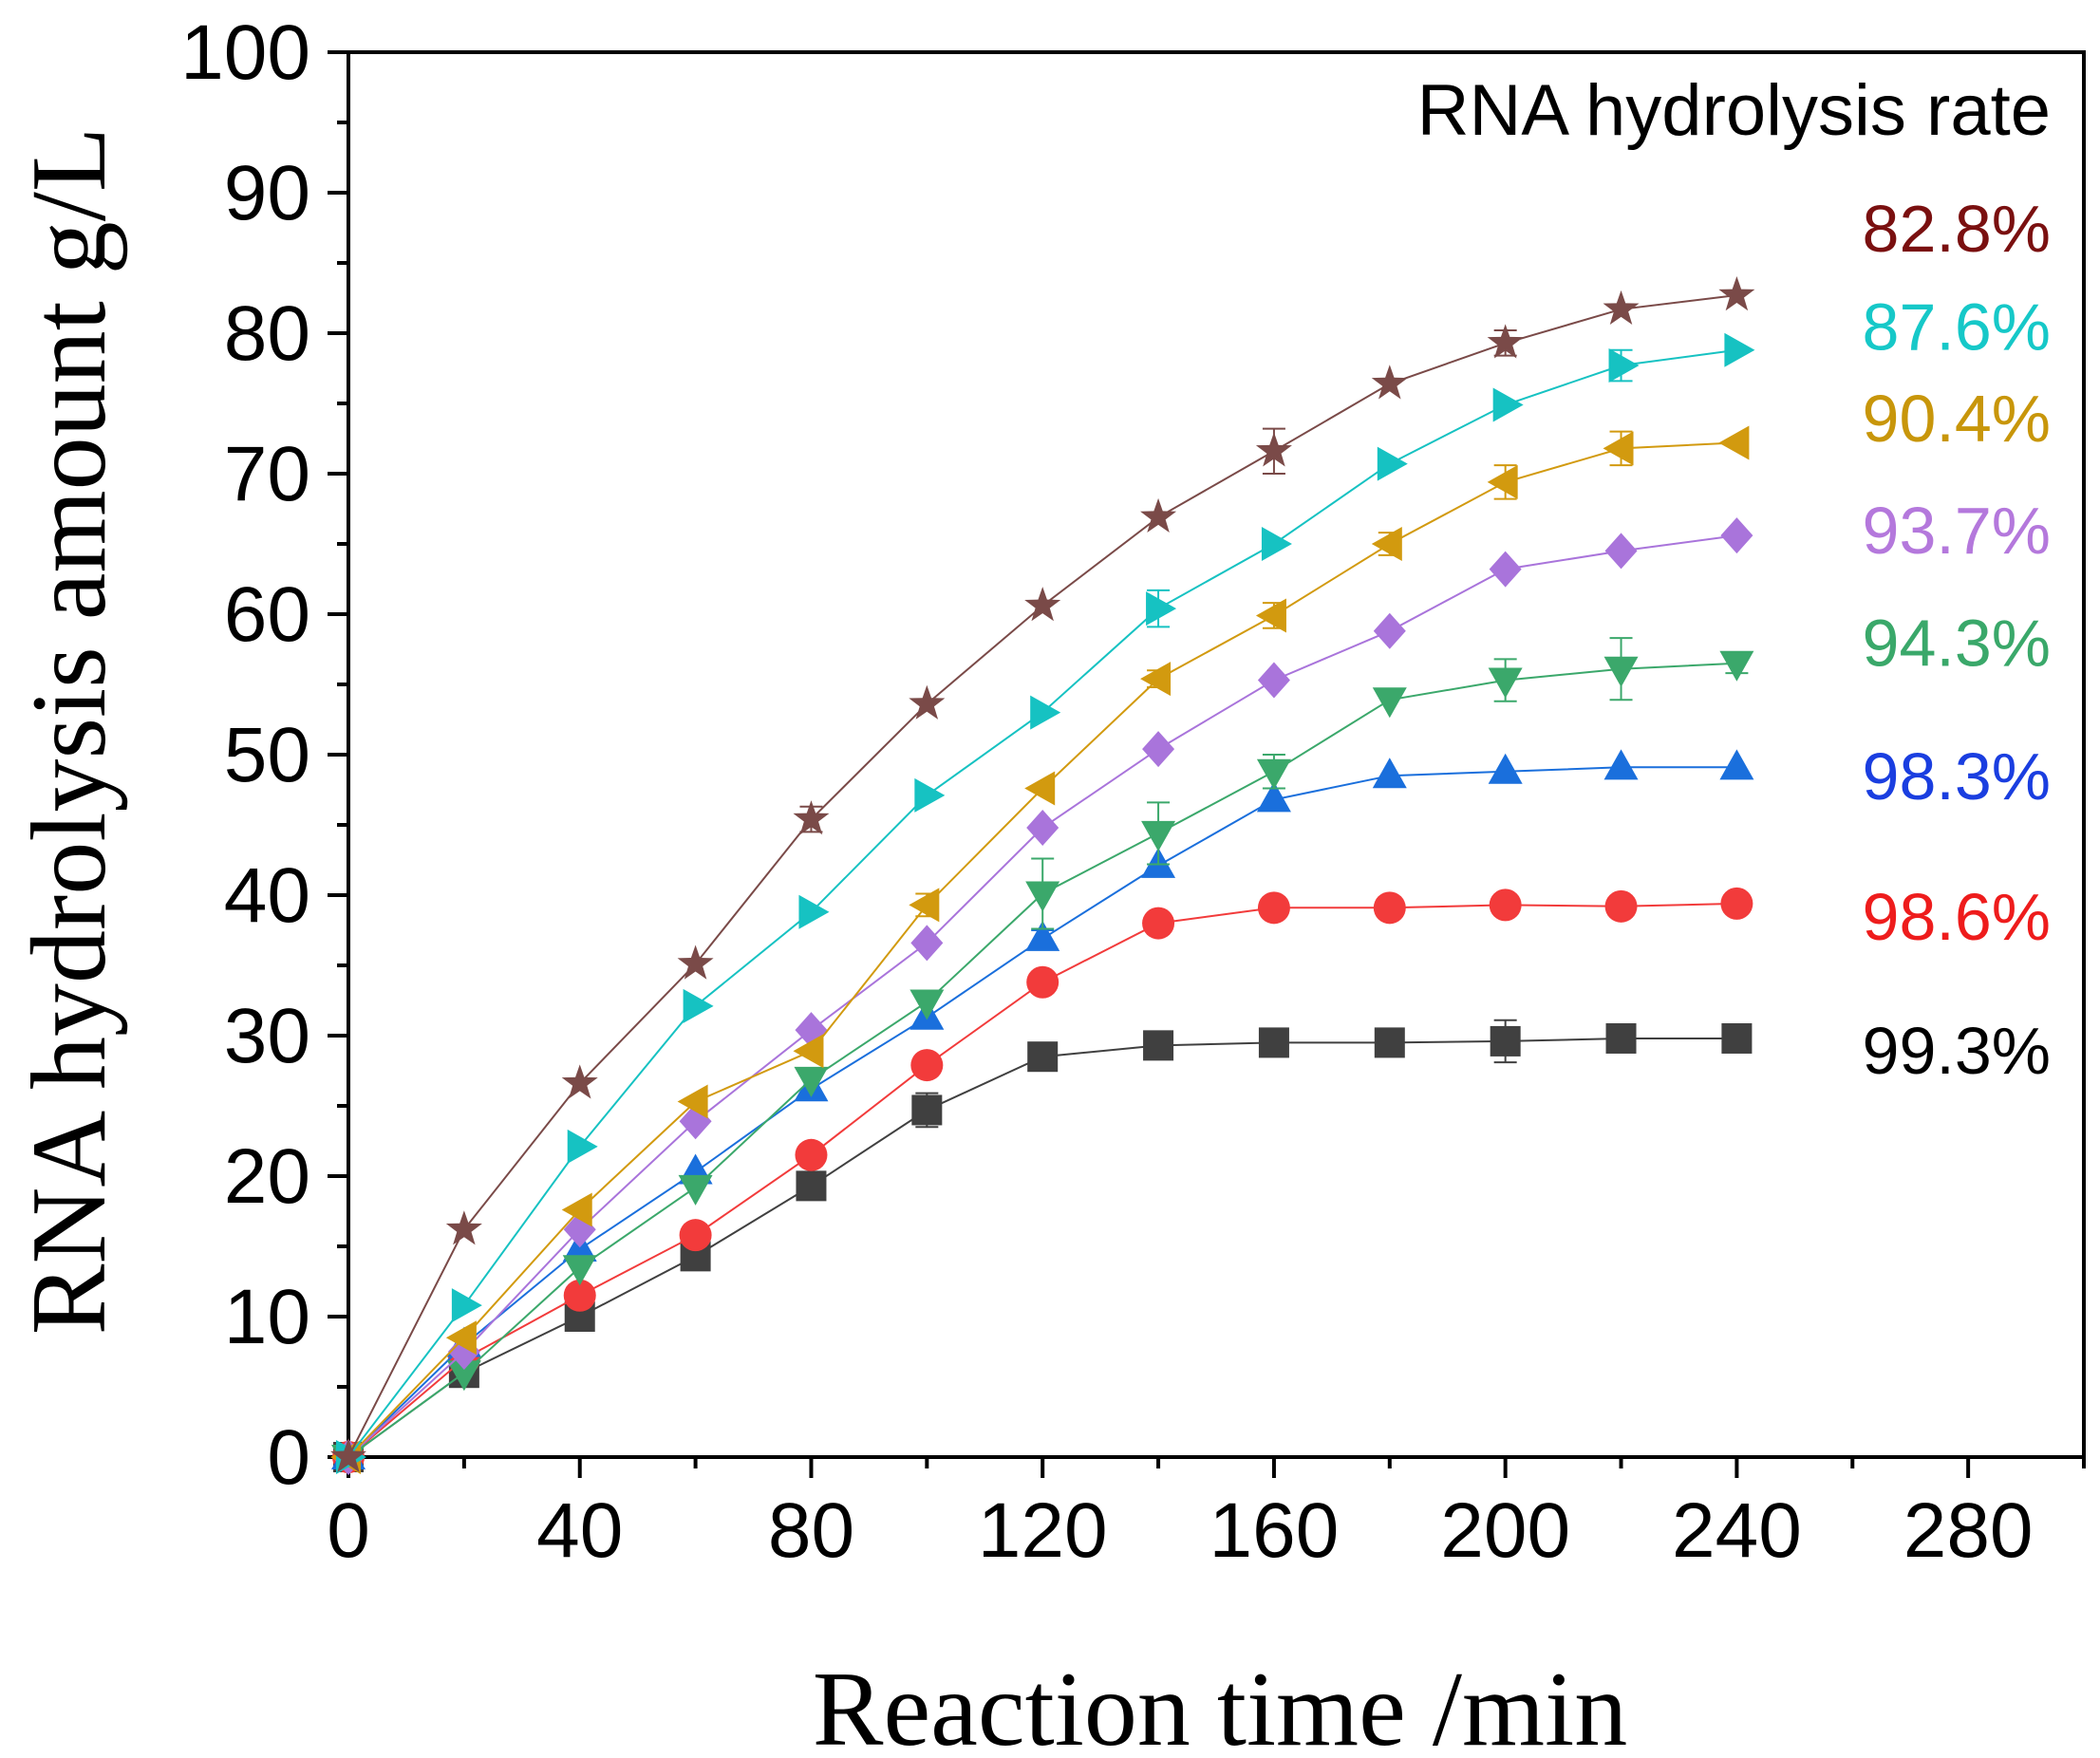  Describe the element at coordinates (1957, 531) in the screenshot. I see `rate-label: 93.7%` at that location.